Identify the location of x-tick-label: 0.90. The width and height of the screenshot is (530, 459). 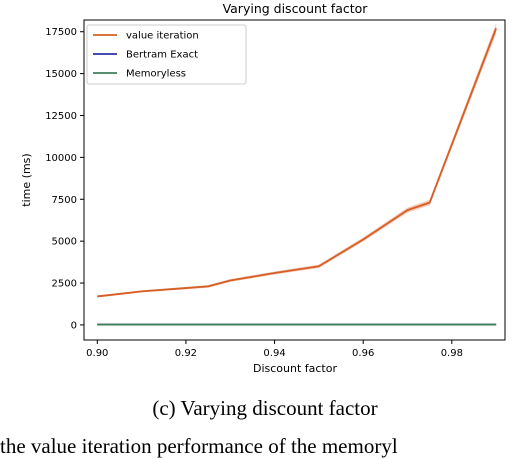
(97, 353).